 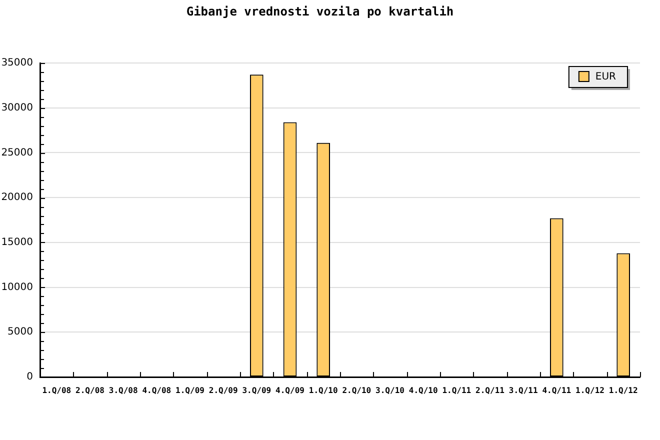 What do you see at coordinates (20, 332) in the screenshot?
I see `y-tick-label: 5000` at bounding box center [20, 332].